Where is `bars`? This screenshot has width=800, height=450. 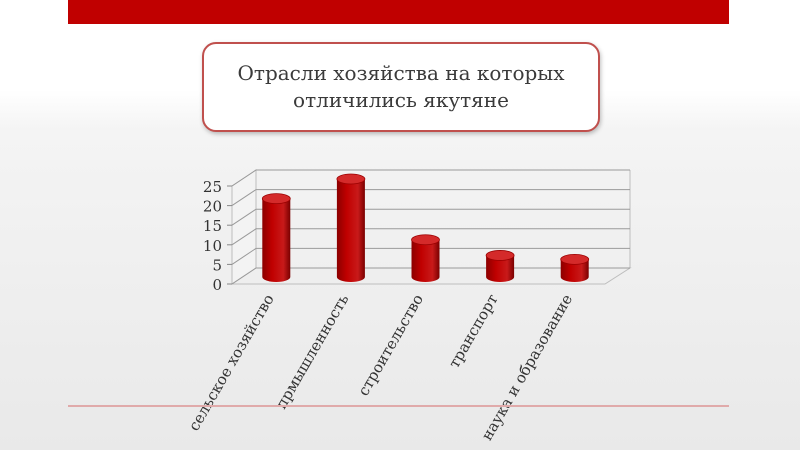 bars is located at coordinates (425, 227).